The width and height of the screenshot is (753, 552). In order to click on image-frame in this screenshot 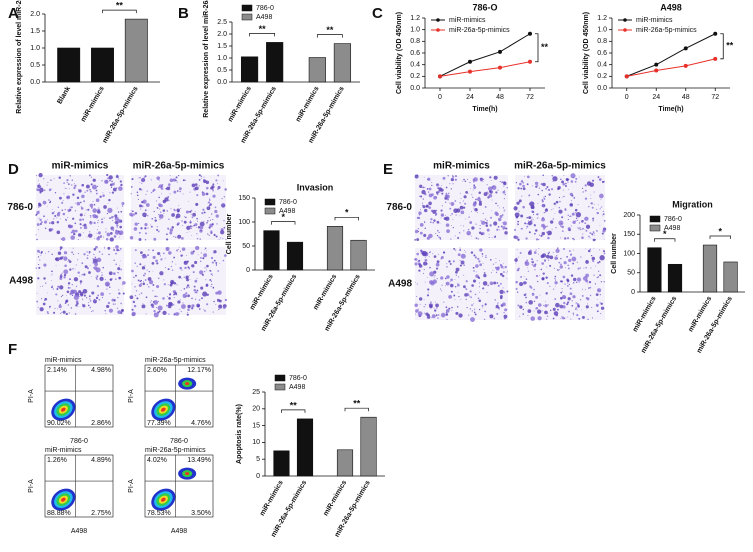, I will do `click(178, 281)`.